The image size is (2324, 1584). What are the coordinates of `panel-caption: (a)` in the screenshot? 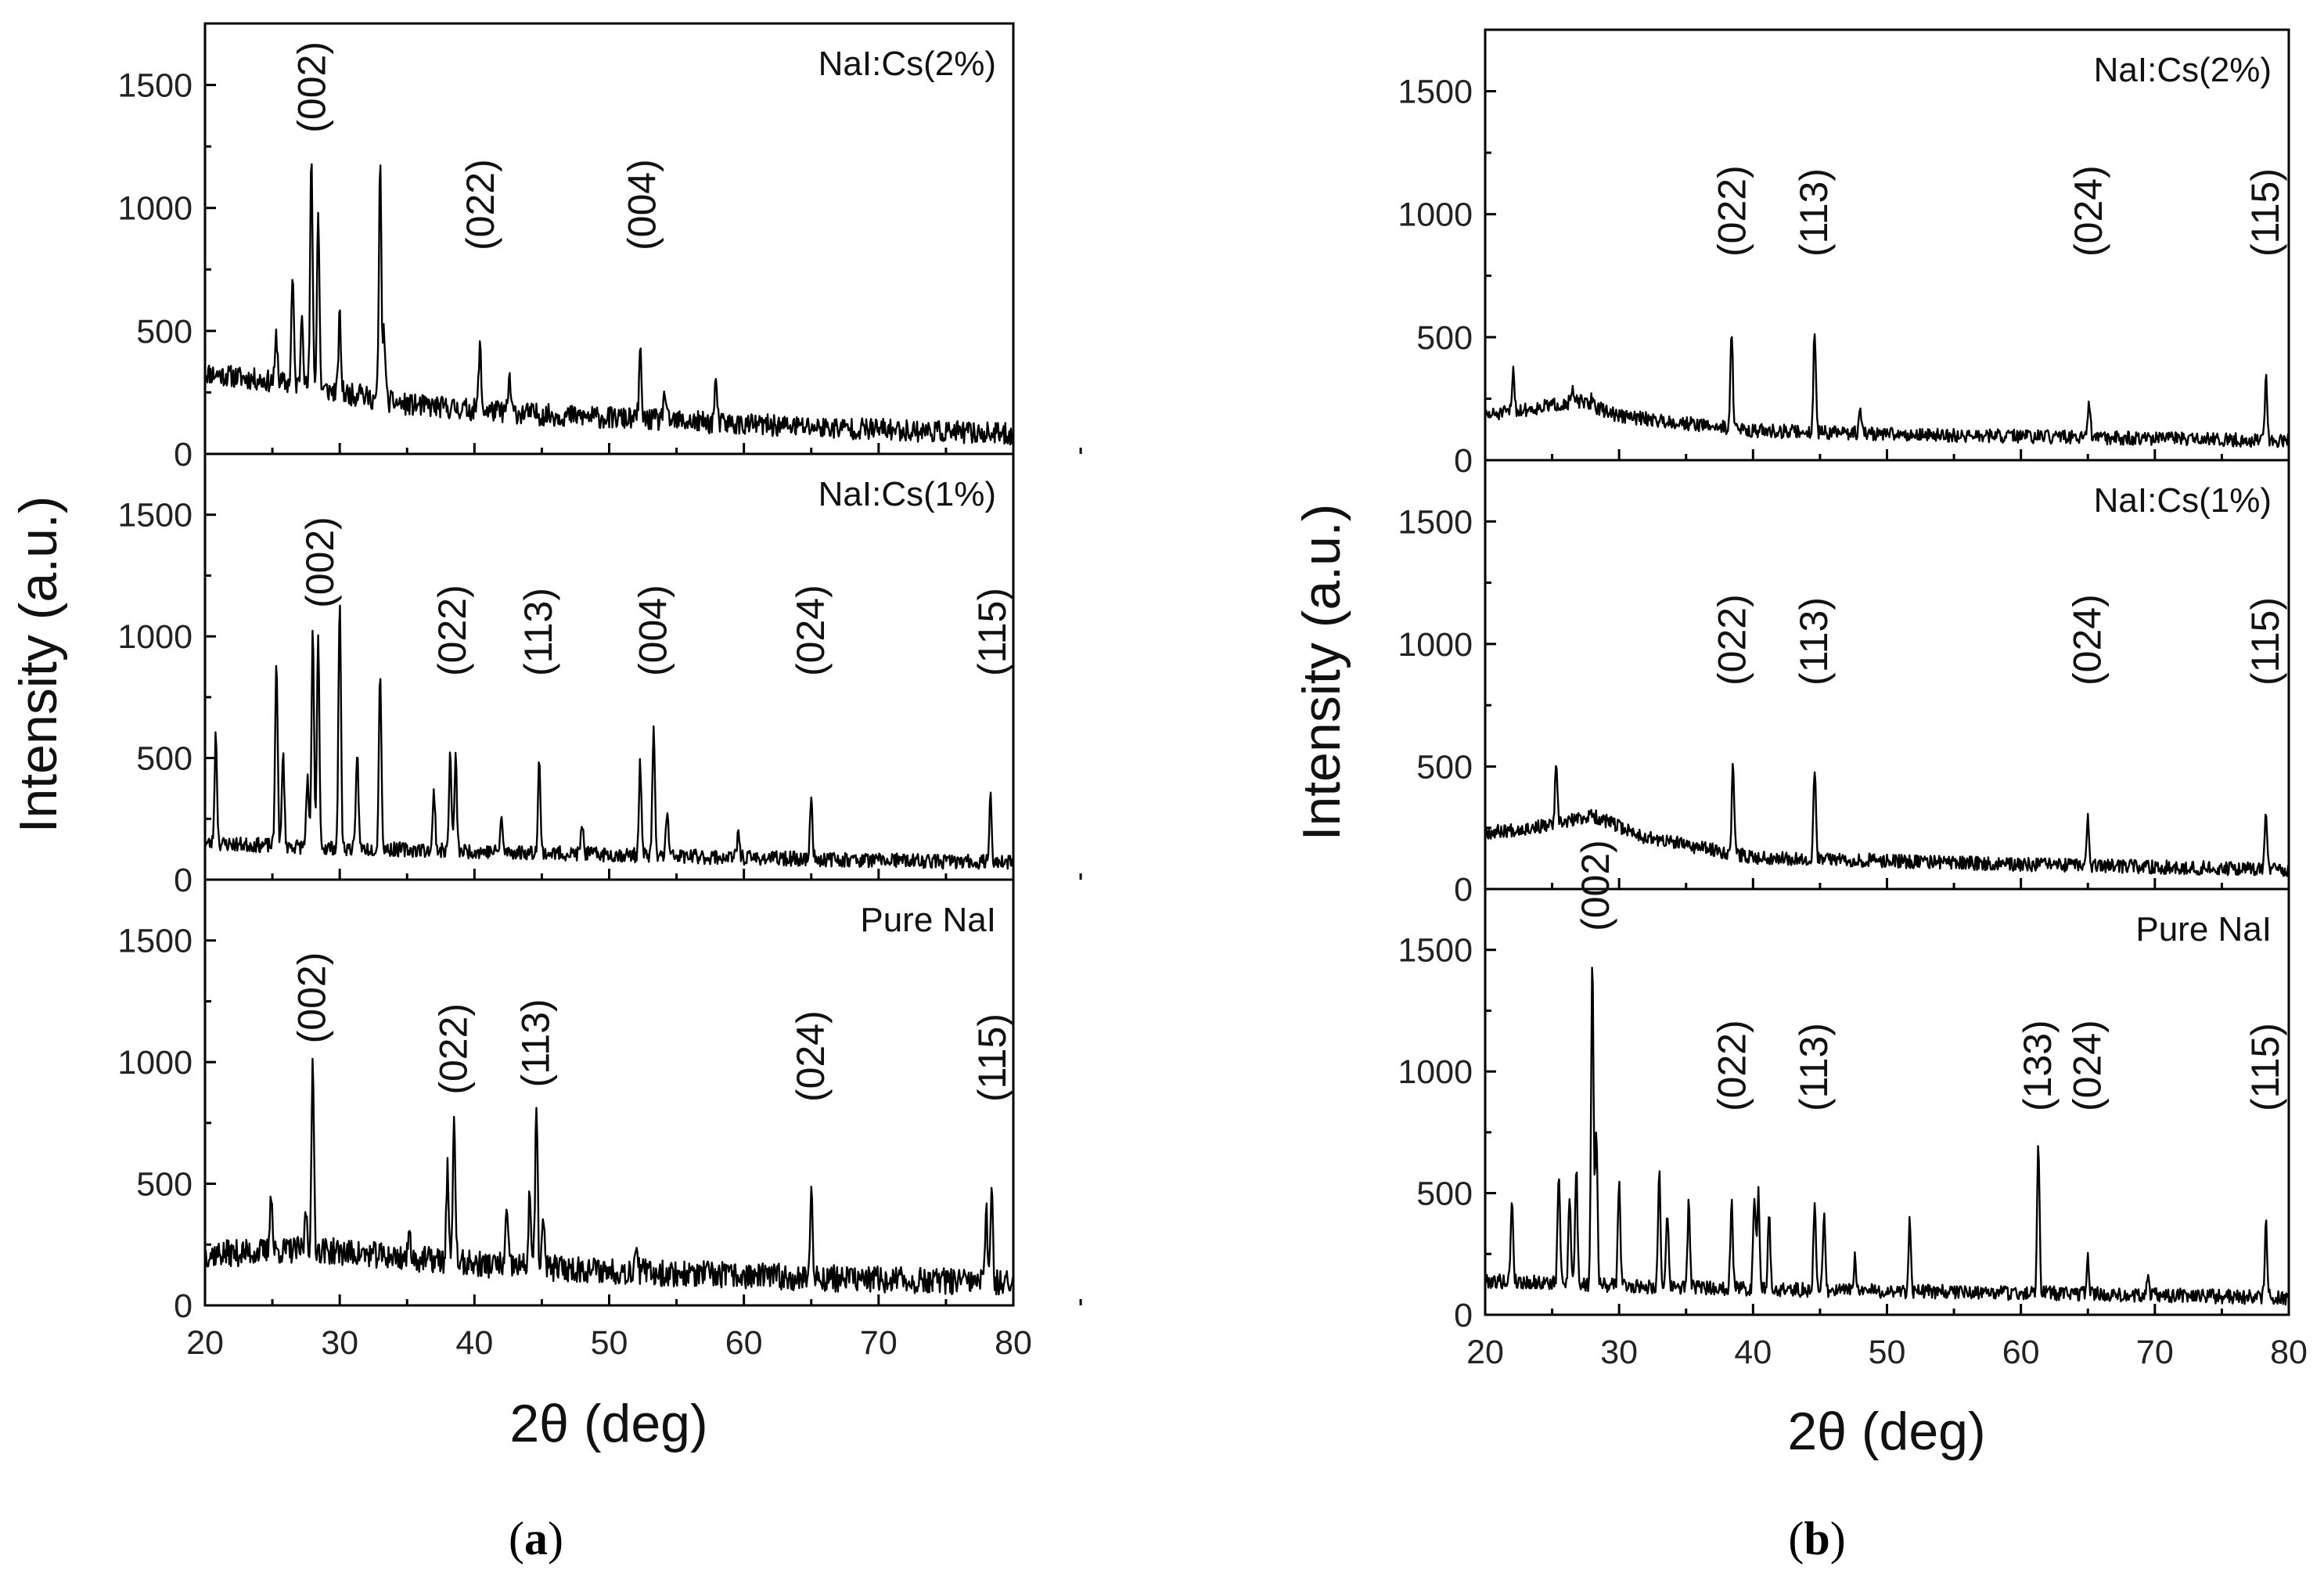 It's located at (536, 1538).